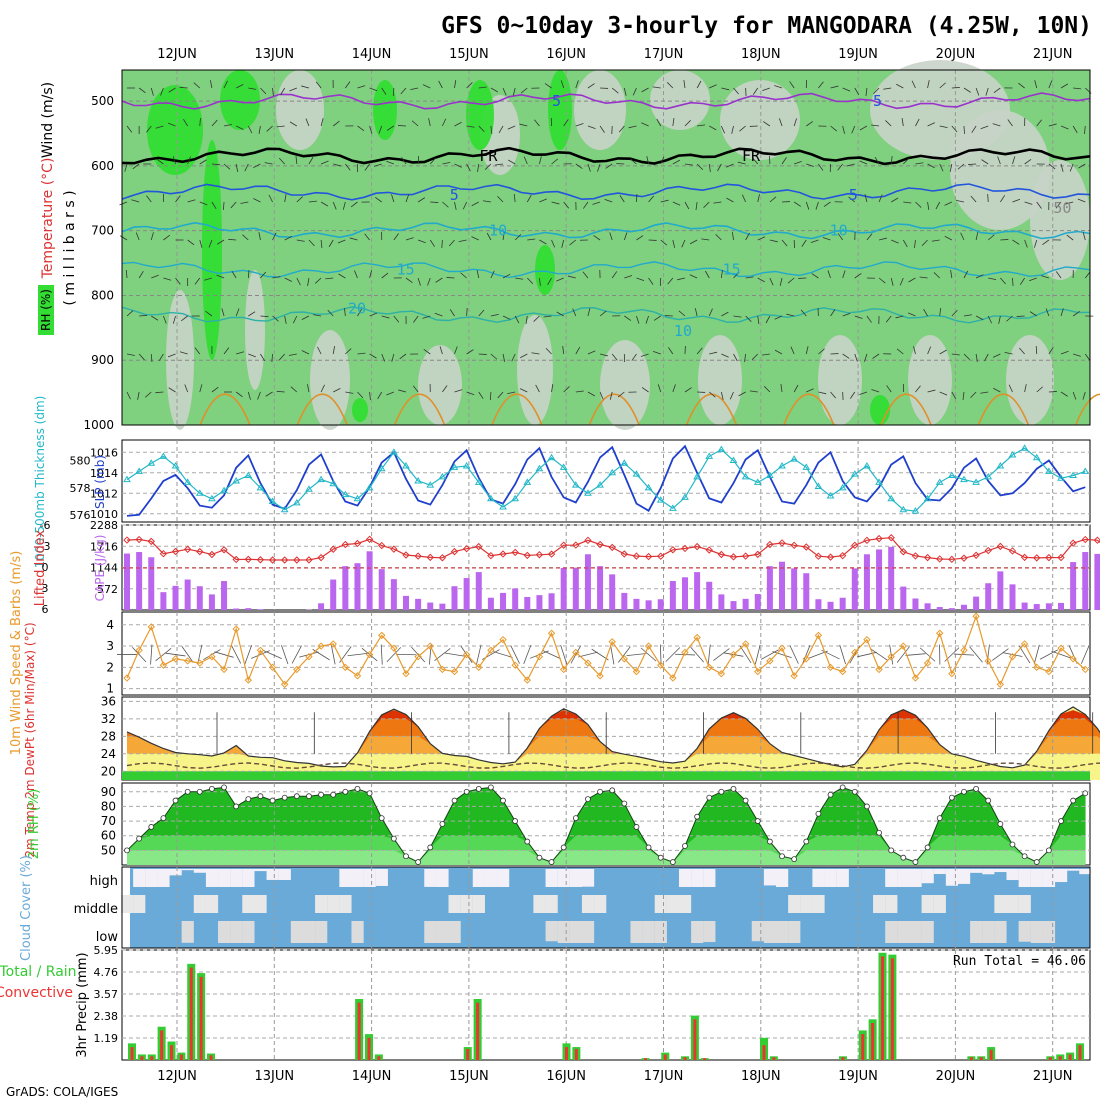  Describe the element at coordinates (1003, 409) in the screenshot. I see `warm-isotherm` at that location.